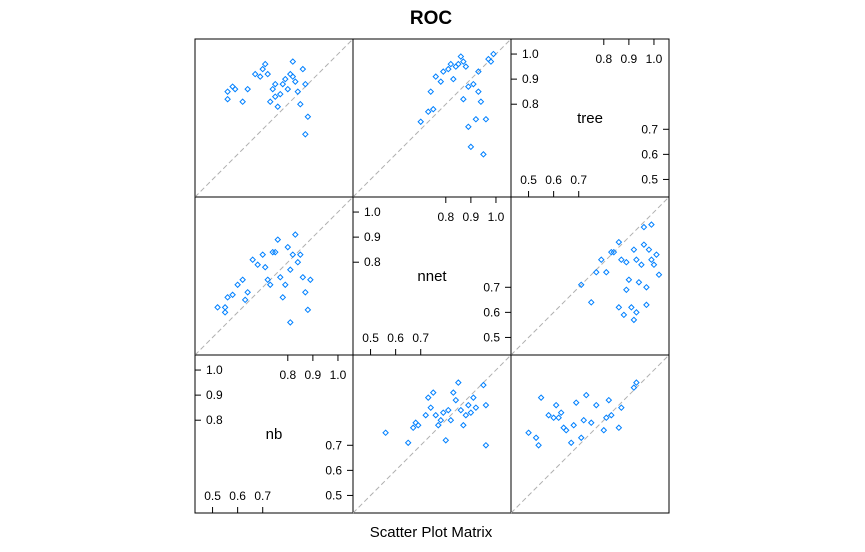 The image size is (865, 552). I want to click on variable-name-nb: nb, so click(274, 434).